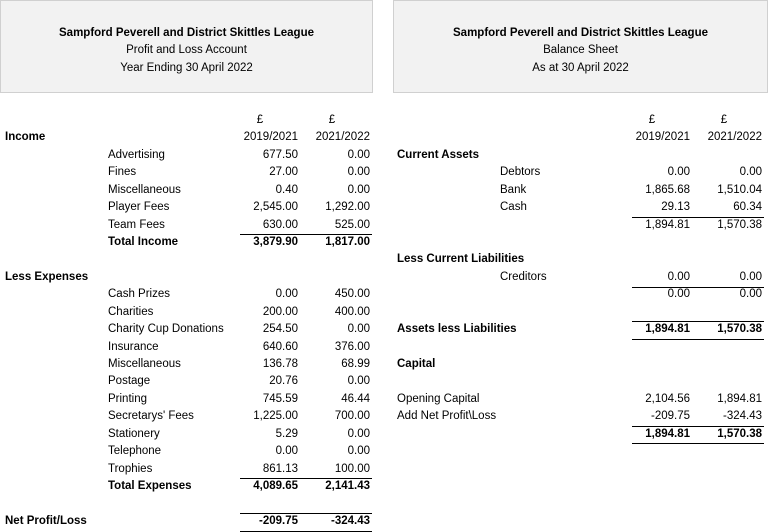  Describe the element at coordinates (280, 364) in the screenshot. I see `amount: 136.78` at that location.